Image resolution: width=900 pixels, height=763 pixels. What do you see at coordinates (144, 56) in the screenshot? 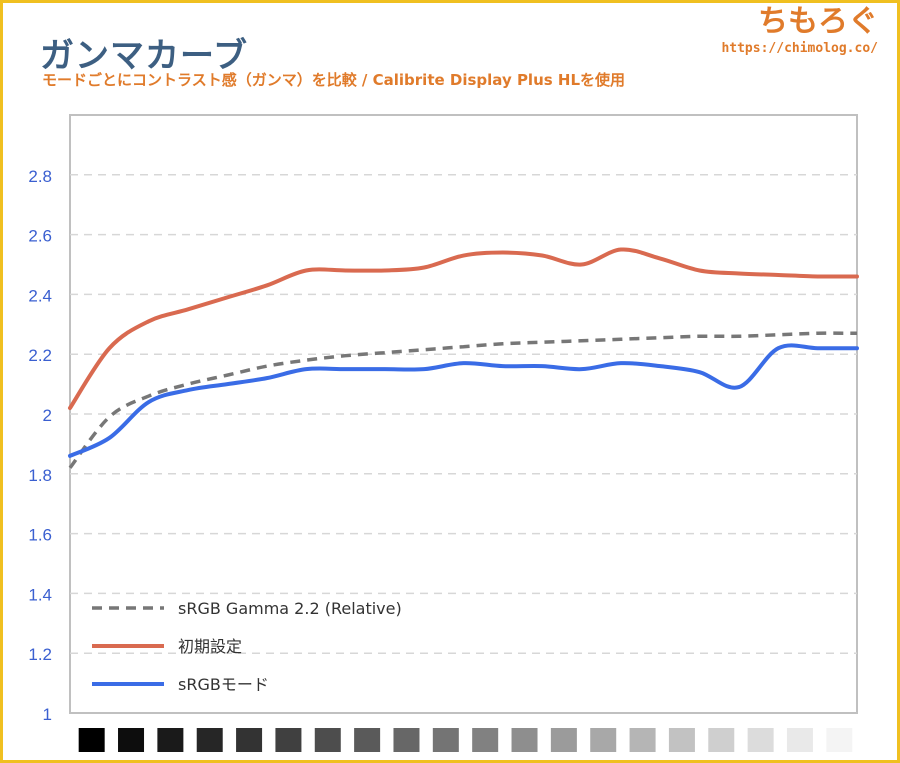
I see `chart-title: ガンマカーブ` at bounding box center [144, 56].